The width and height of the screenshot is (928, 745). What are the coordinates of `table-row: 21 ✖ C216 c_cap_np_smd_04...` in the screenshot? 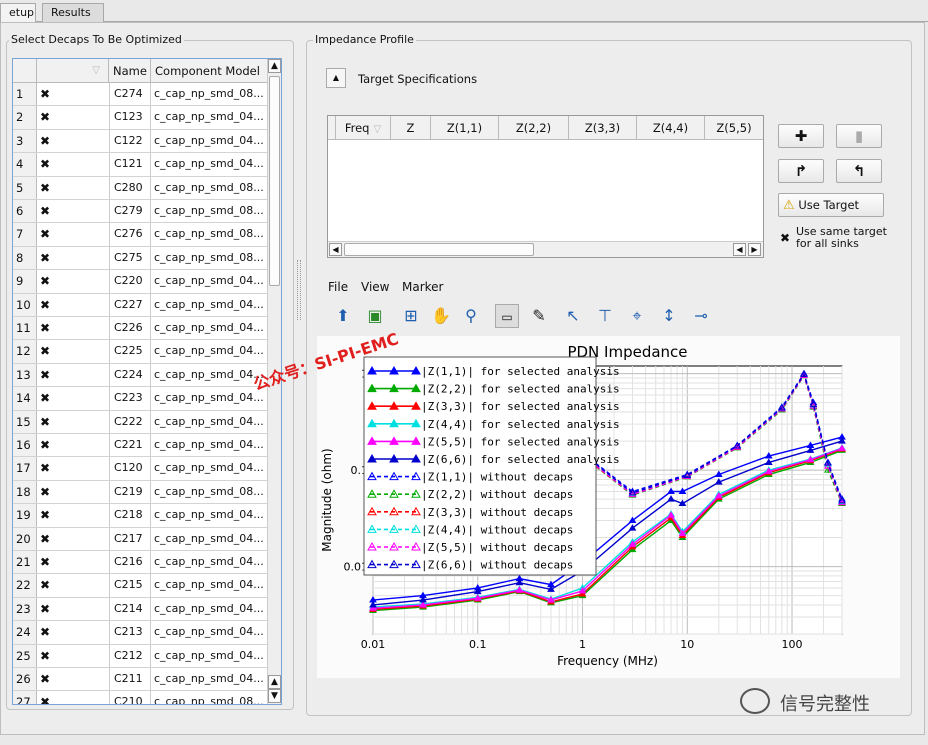 It's located at (141, 563).